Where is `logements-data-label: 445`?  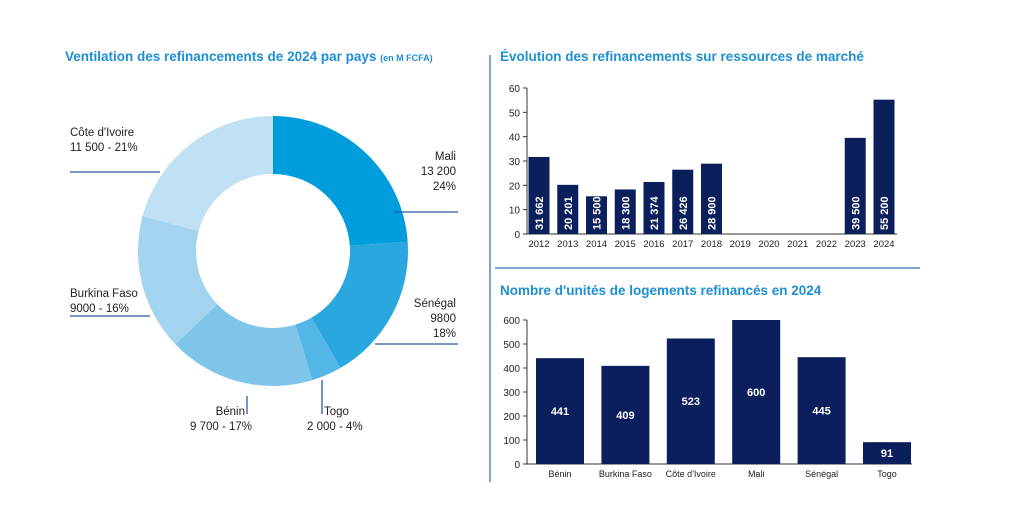
logements-data-label: 445 is located at coordinates (821, 412).